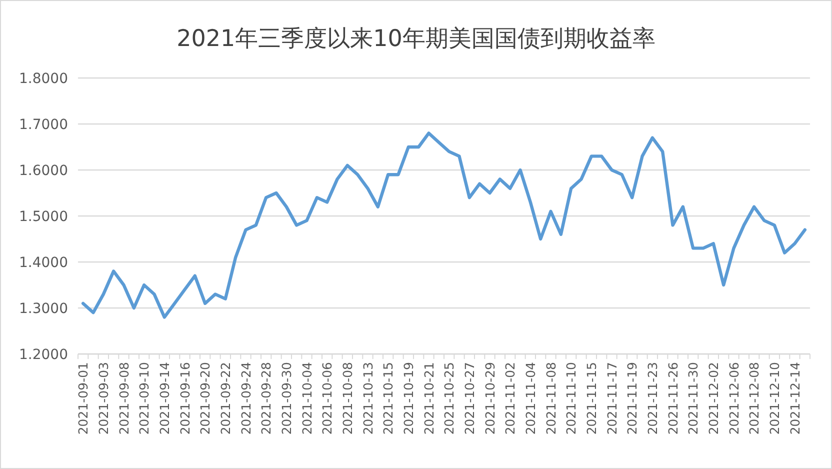 The image size is (832, 469). What do you see at coordinates (510, 398) in the screenshot?
I see `x-tick-label: 2021-11-02` at bounding box center [510, 398].